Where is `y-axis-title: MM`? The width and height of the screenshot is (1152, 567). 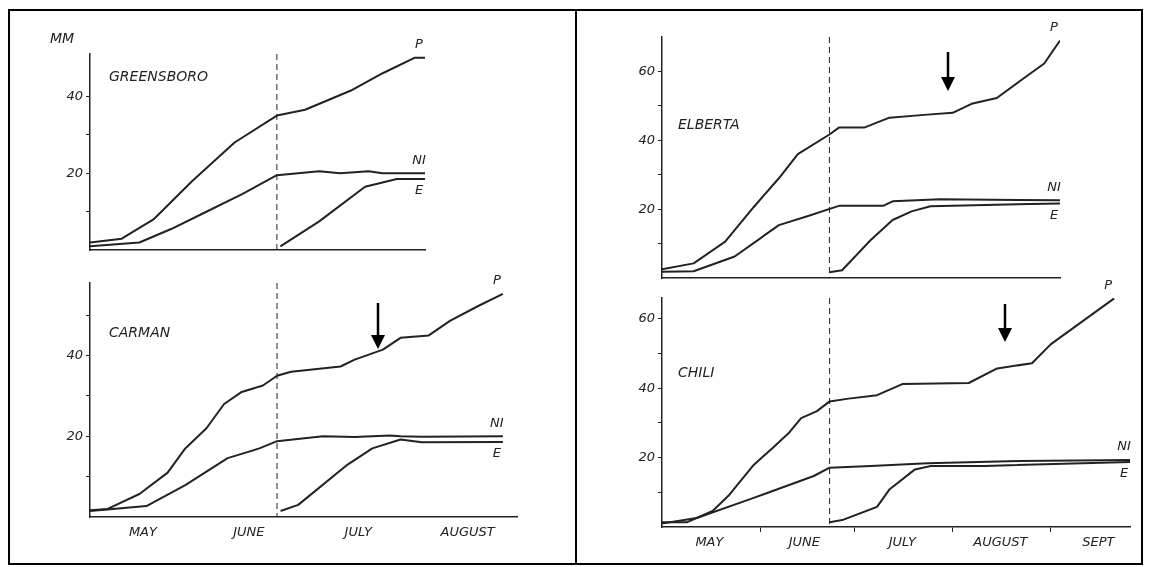 y-axis-title: MM is located at coordinates (62, 37).